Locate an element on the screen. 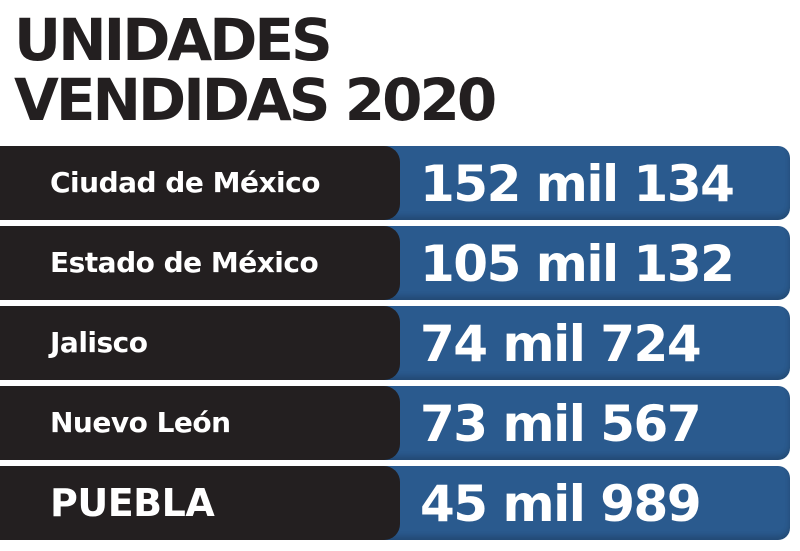  table-row: Estado de México 105 mil 132 is located at coordinates (395, 263).